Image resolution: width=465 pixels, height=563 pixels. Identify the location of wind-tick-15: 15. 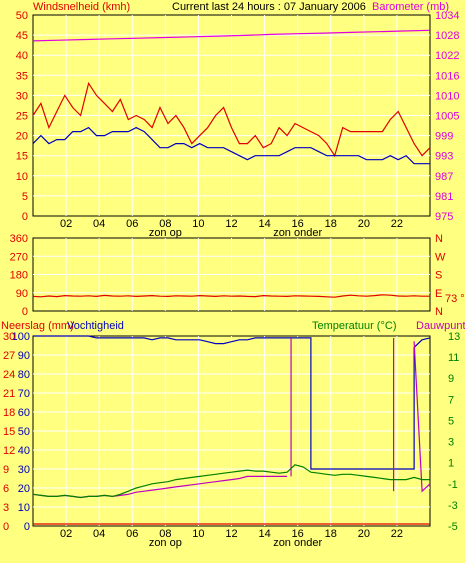
(22, 157).